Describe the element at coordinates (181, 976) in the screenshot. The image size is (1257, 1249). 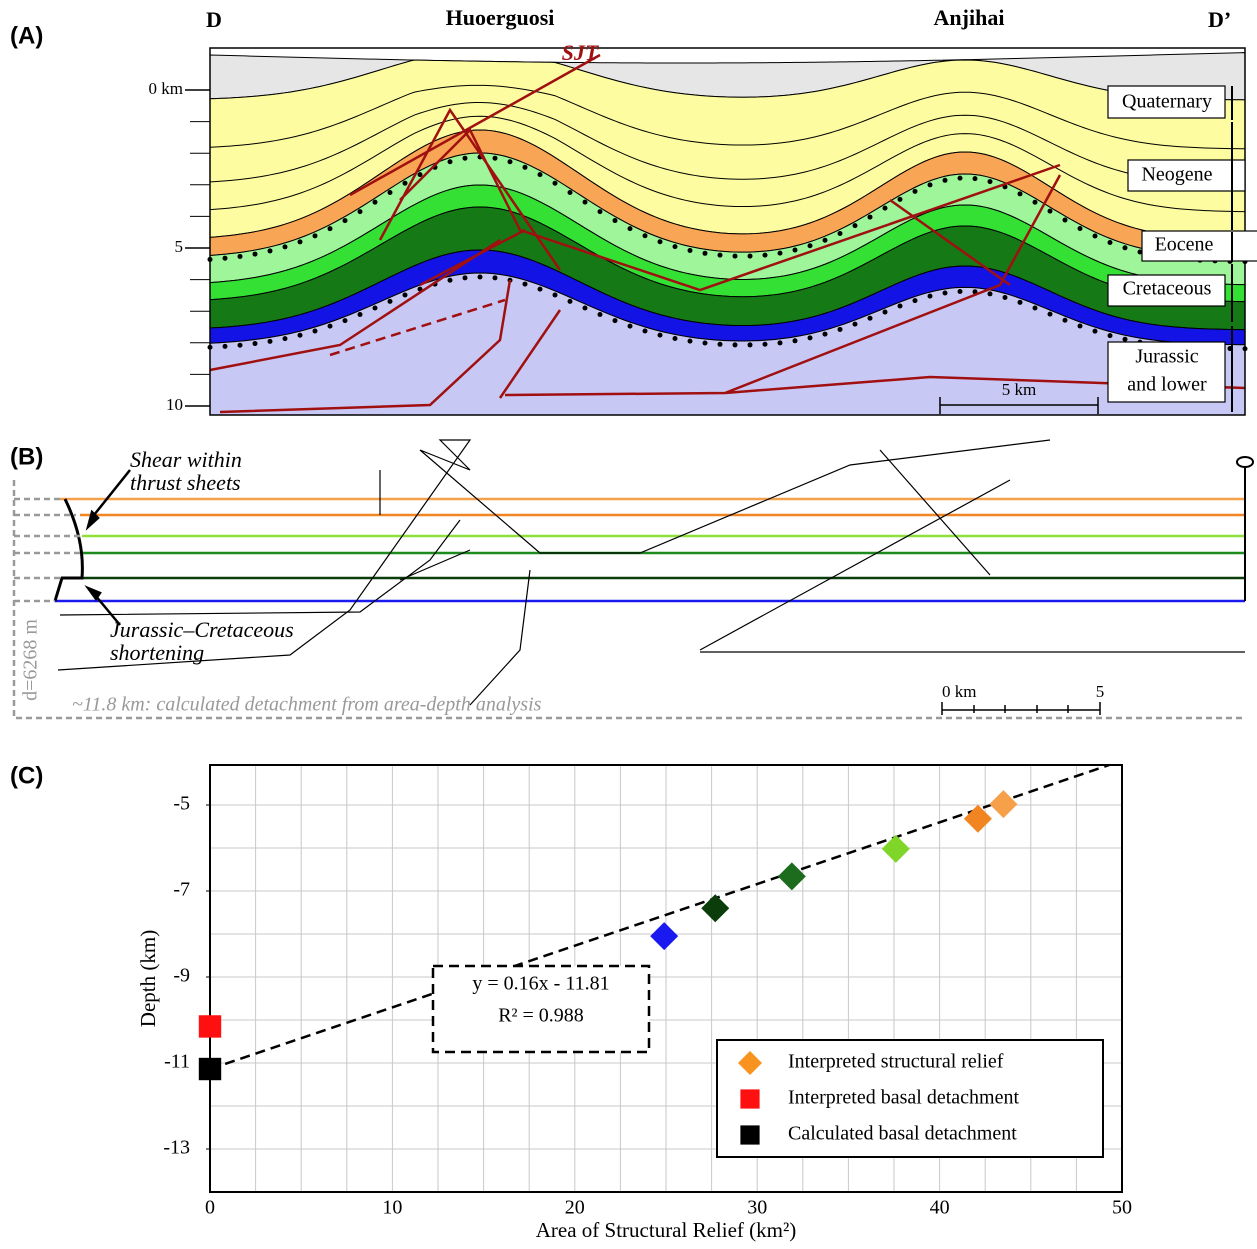
I see `y-tick-label: -9` at that location.